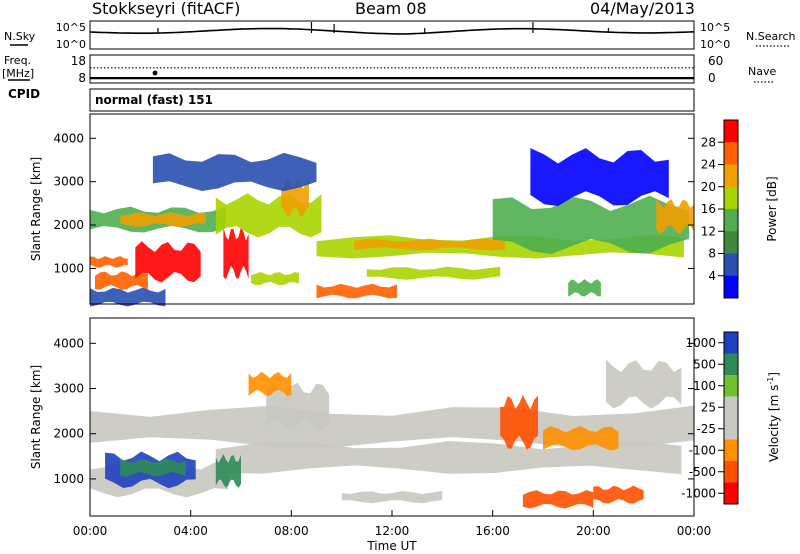 The height and width of the screenshot is (554, 800). What do you see at coordinates (391, 546) in the screenshot?
I see `time-xlabel: Time UT` at bounding box center [391, 546].